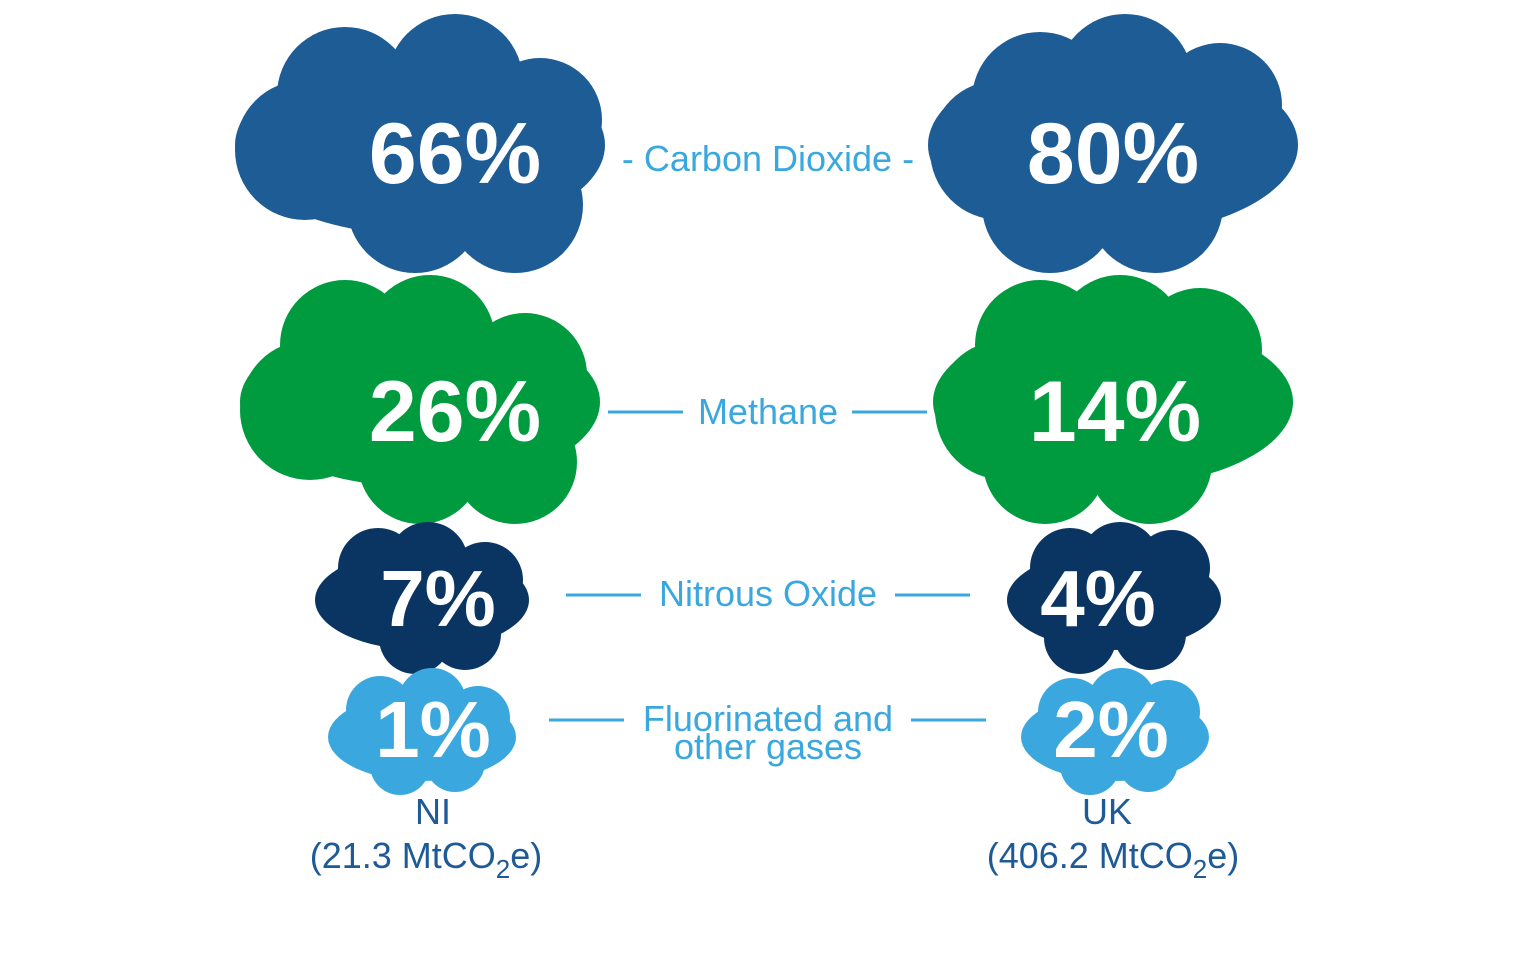 Image resolution: width=1536 pixels, height=960 pixels. I want to click on uk-methane-cloud, so click(1113, 399).